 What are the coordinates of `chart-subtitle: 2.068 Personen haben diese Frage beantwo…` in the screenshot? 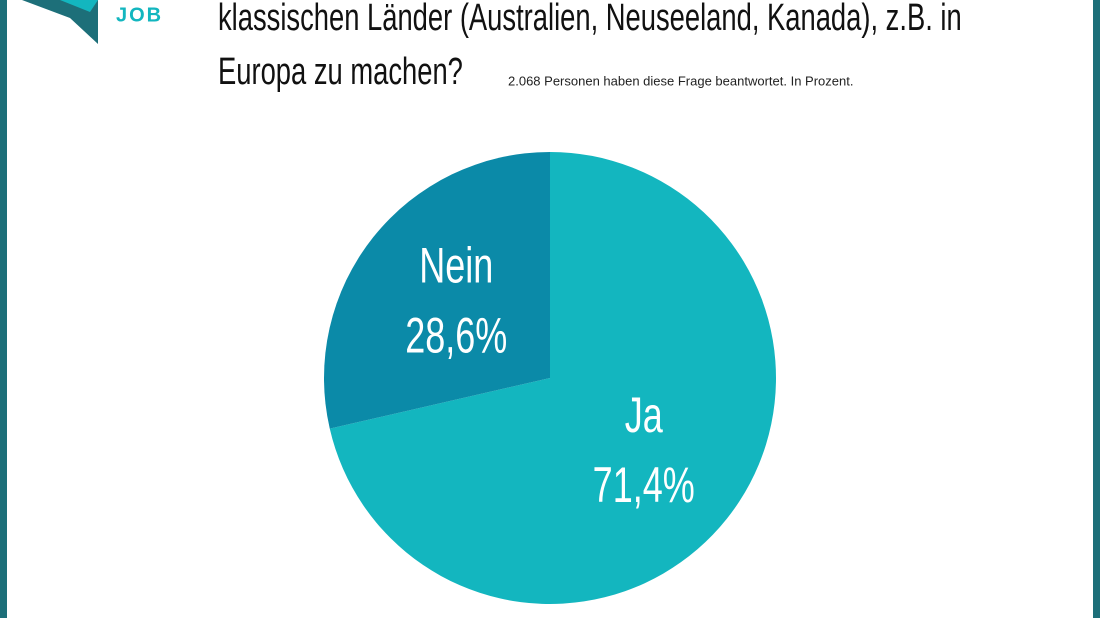 It's located at (680, 80).